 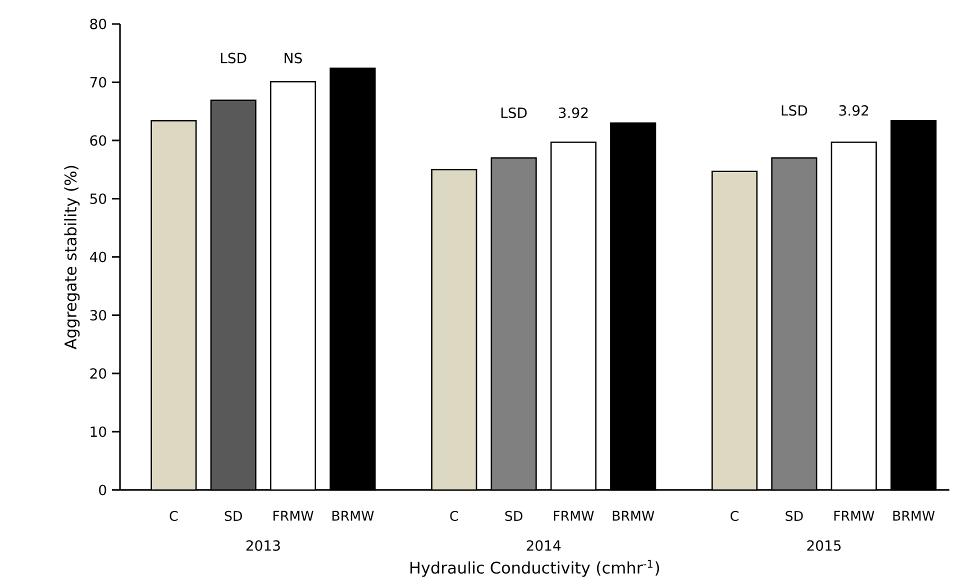 I want to click on y-tick-label: 40, so click(x=98, y=257).